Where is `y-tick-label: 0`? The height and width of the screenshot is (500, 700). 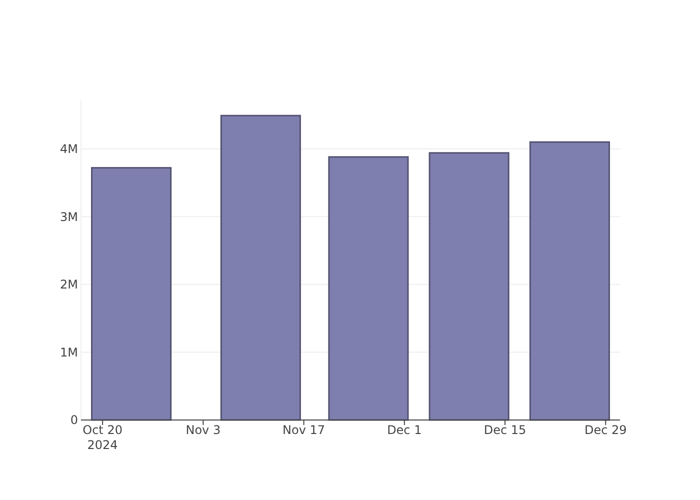
y-tick-label: 0 is located at coordinates (74, 420).